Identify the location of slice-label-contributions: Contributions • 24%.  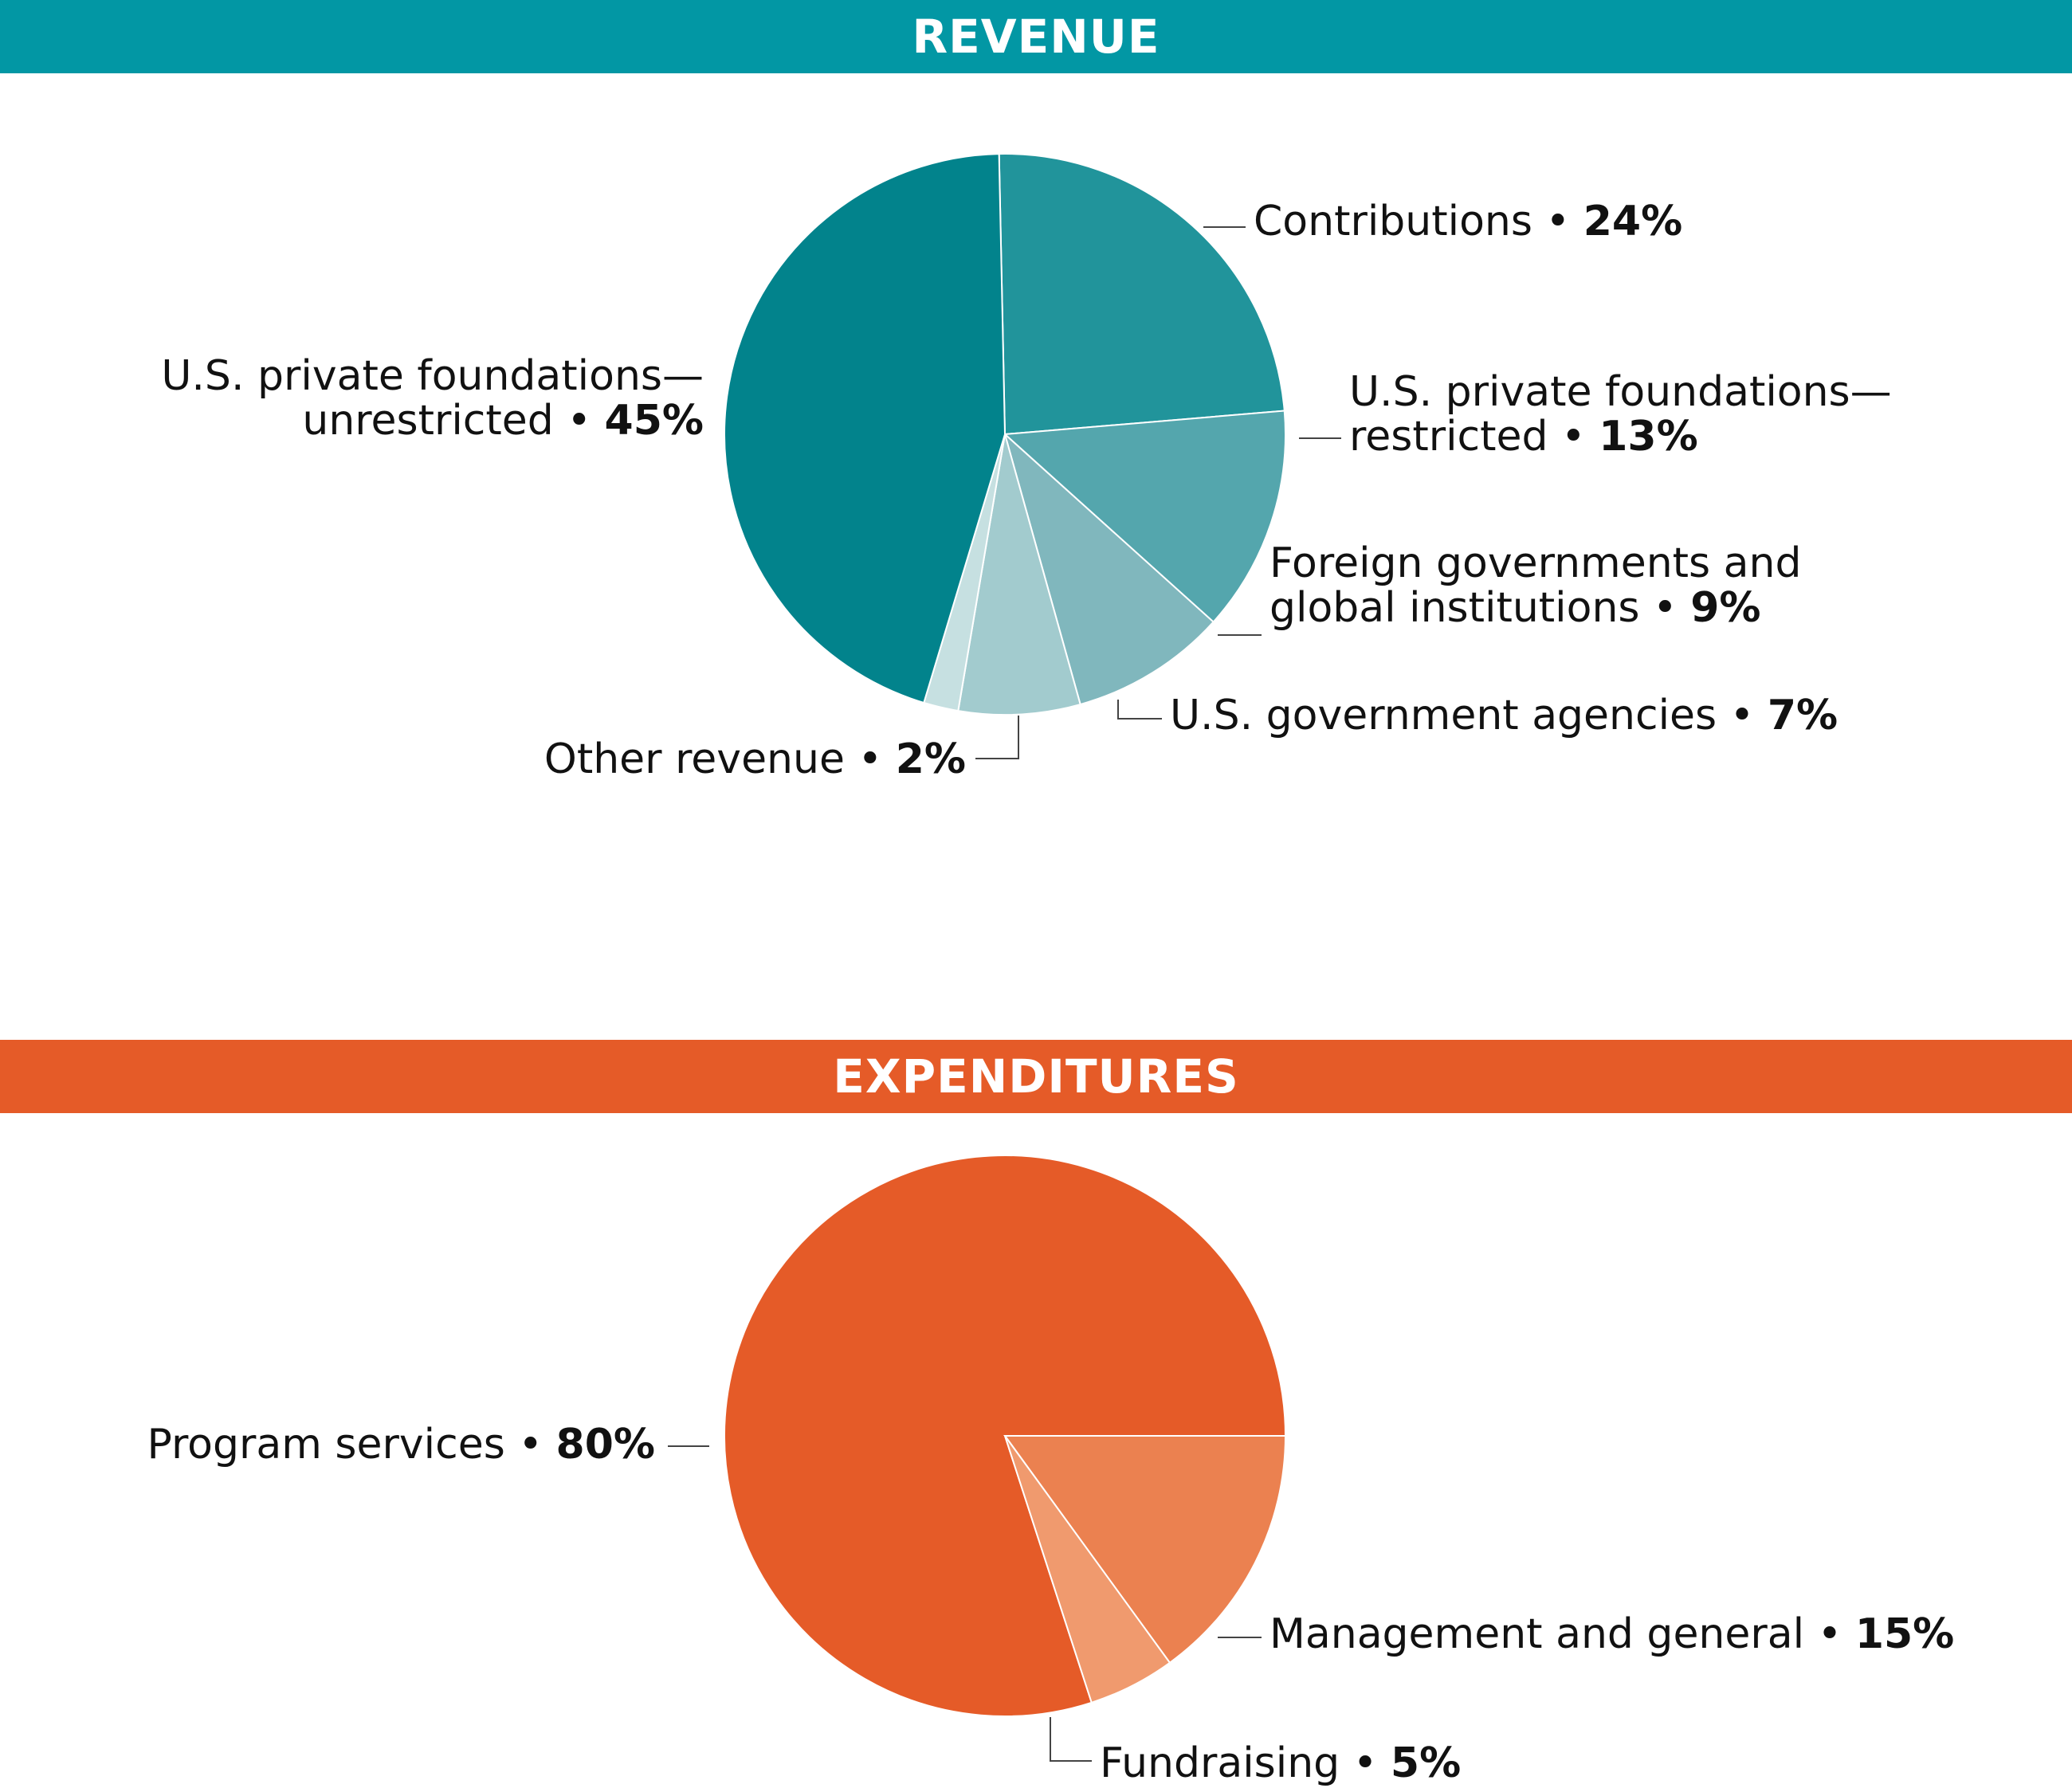
(1468, 221).